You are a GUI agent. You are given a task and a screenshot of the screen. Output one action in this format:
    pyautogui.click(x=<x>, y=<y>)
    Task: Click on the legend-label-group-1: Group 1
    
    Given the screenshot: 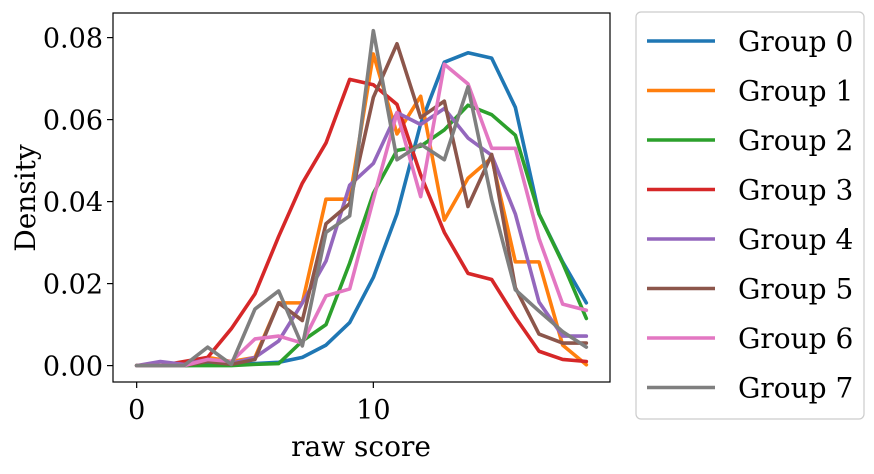 What is the action you would take?
    pyautogui.click(x=795, y=91)
    